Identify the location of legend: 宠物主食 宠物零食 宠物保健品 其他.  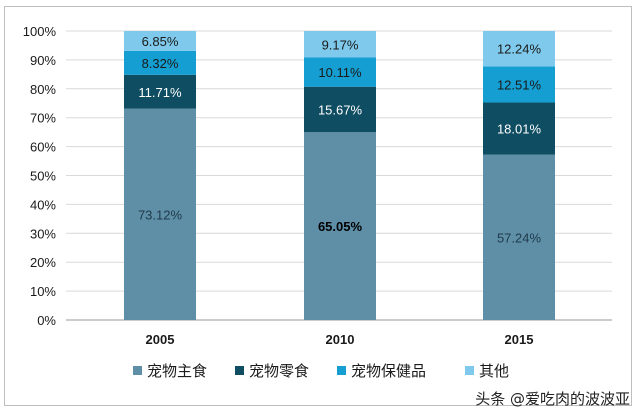
(321, 371).